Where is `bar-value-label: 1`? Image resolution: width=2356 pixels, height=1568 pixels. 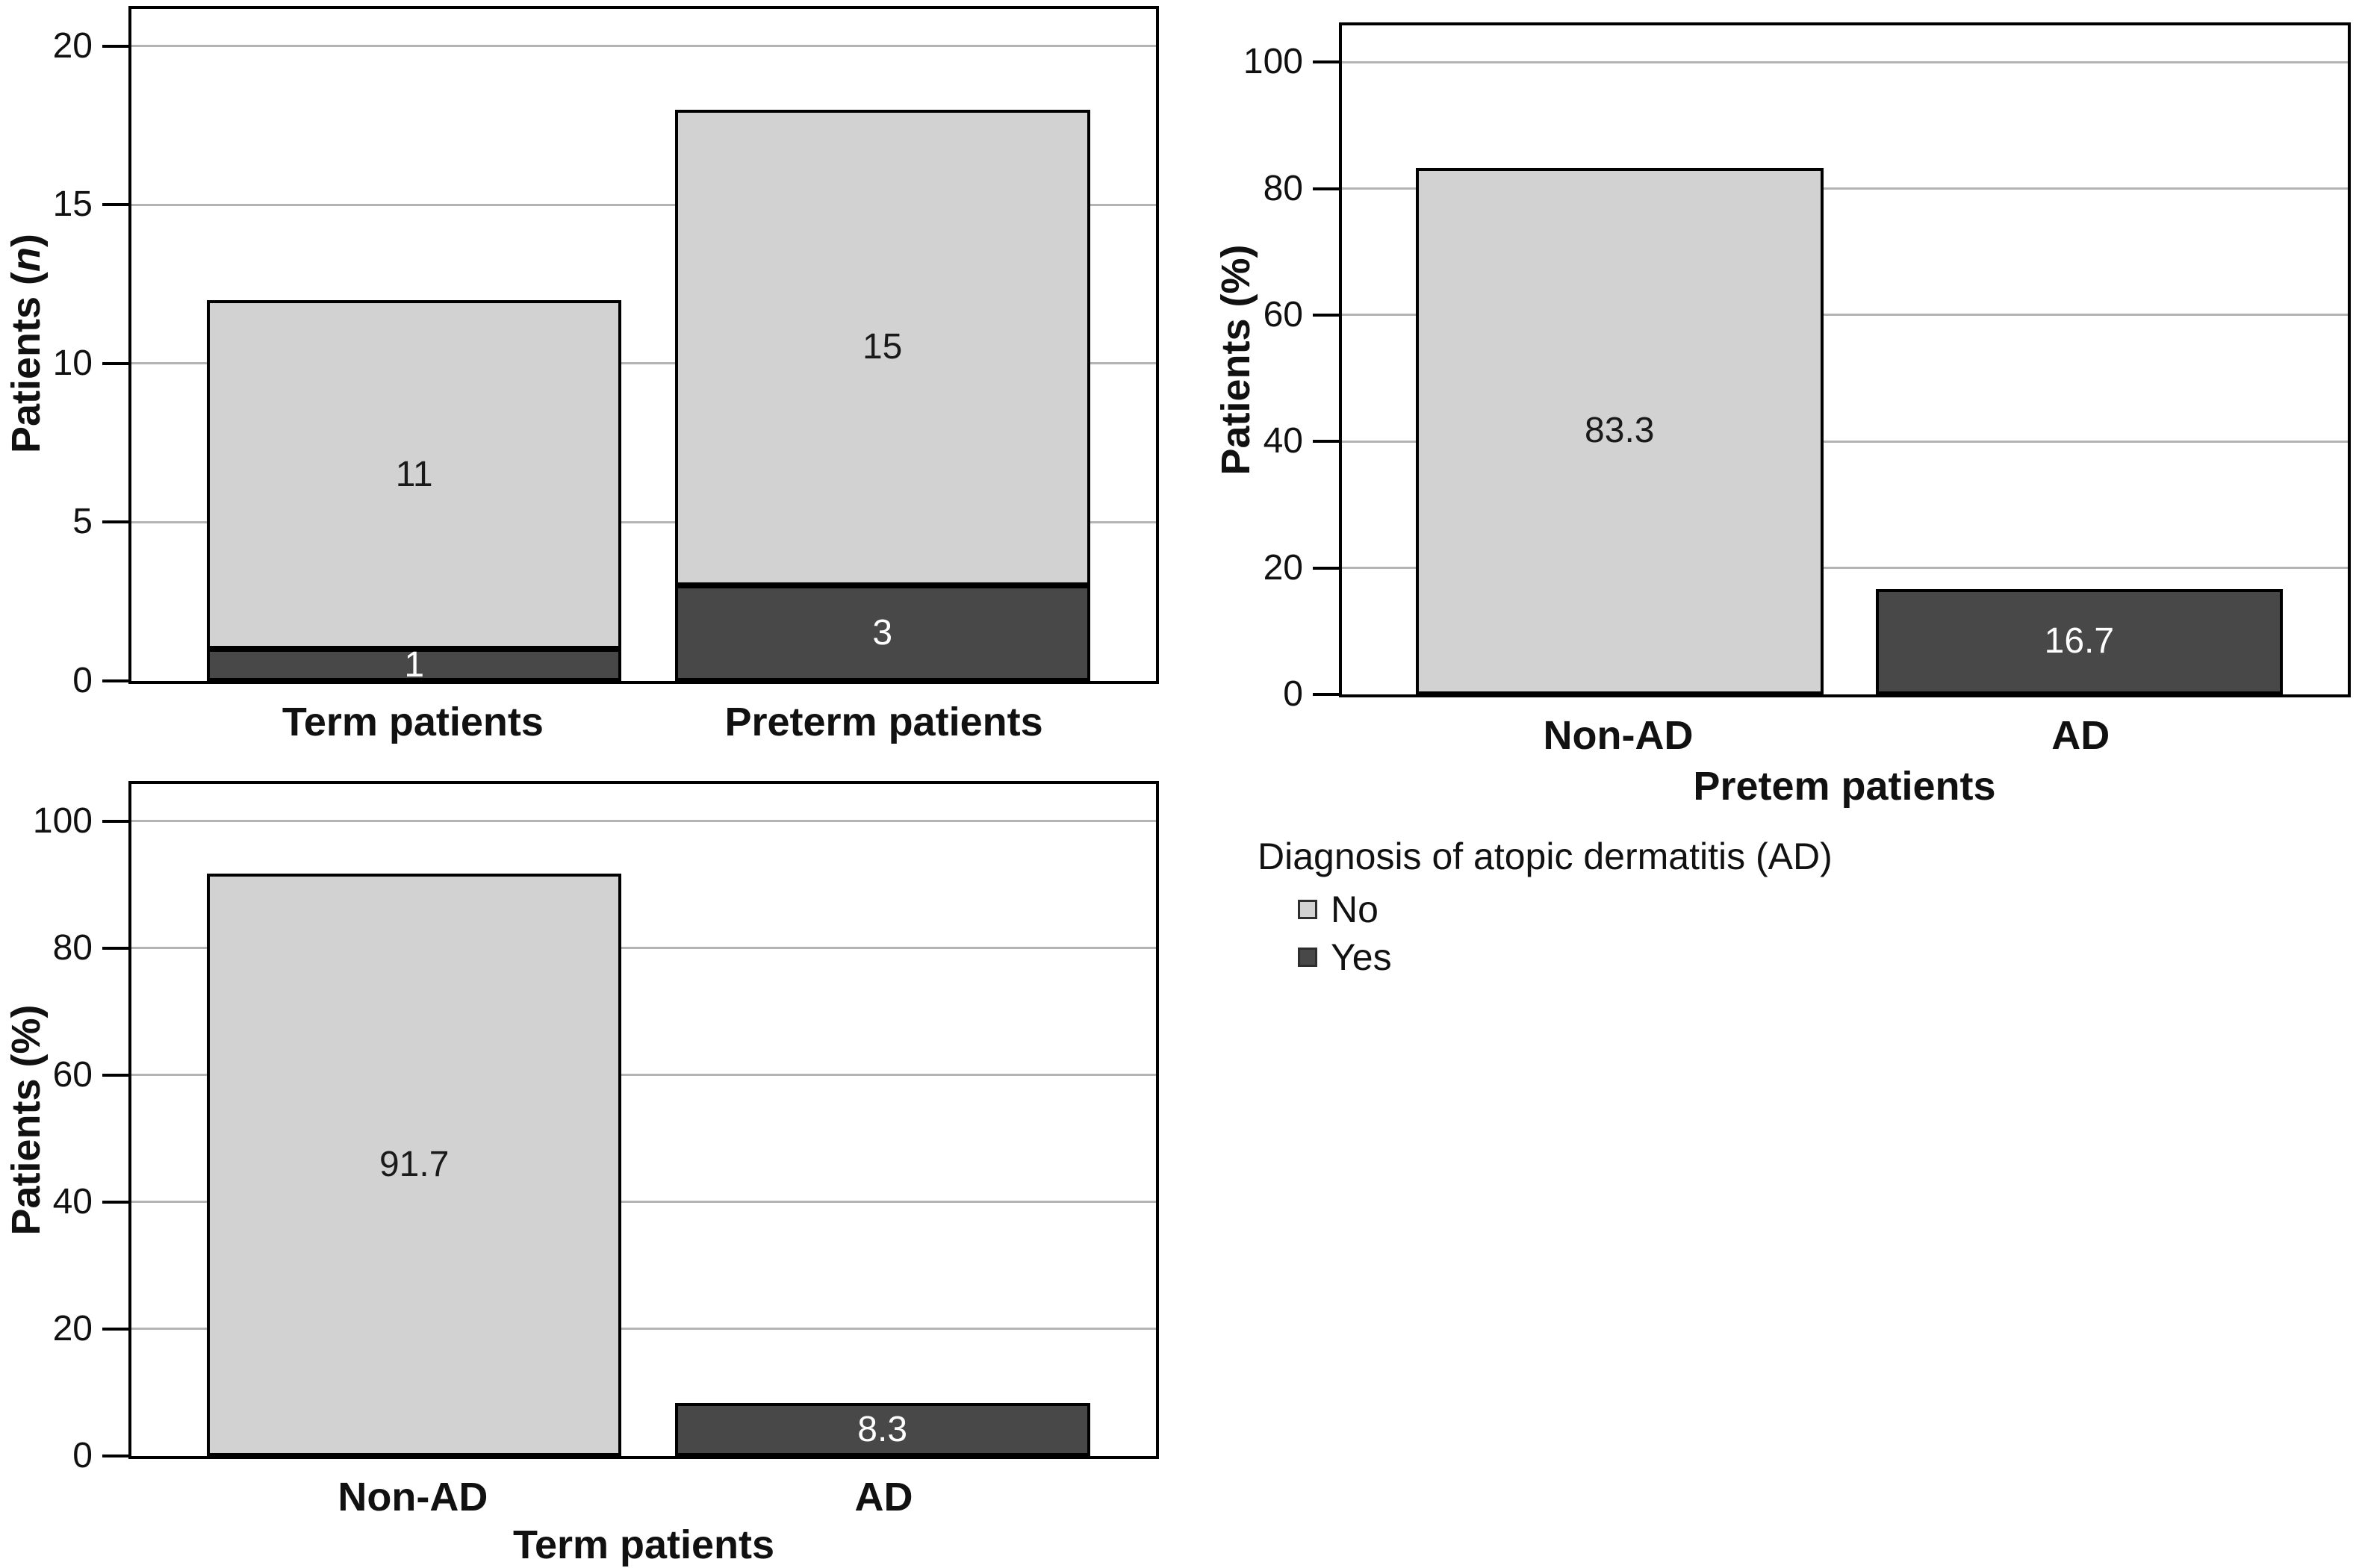 bar-value-label: 1 is located at coordinates (414, 664).